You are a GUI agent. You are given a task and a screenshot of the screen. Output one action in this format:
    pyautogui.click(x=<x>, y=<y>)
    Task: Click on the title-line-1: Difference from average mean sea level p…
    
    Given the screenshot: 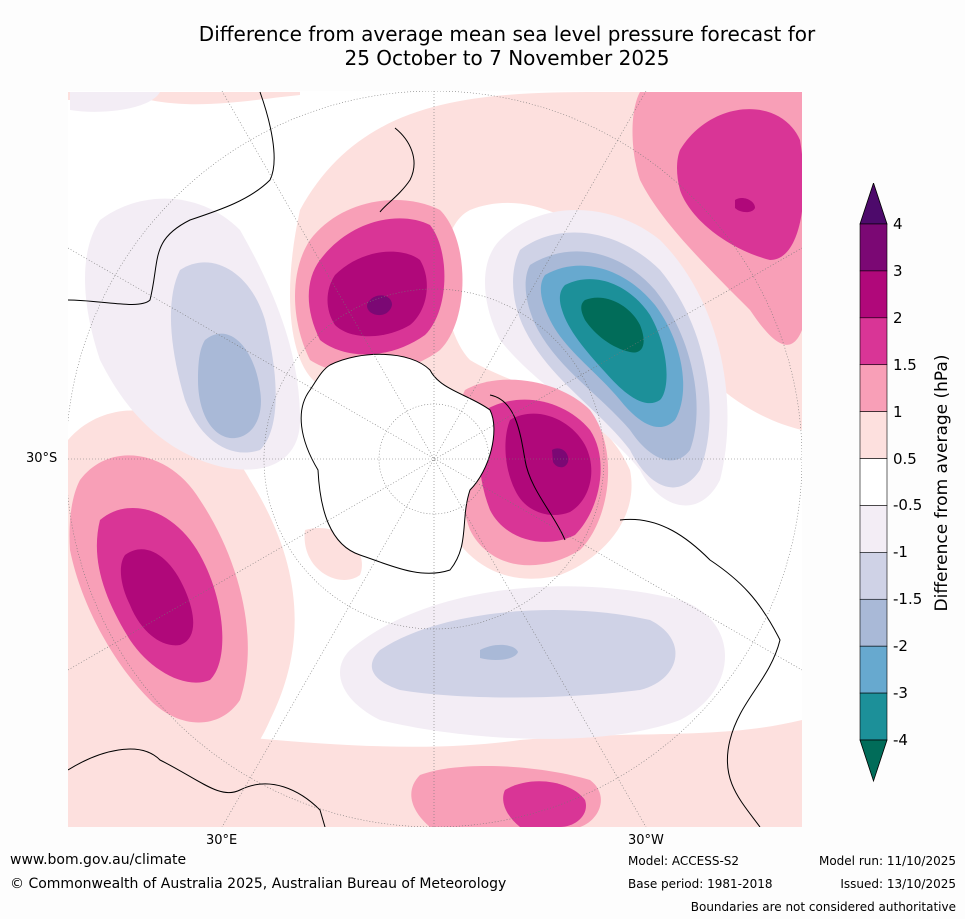 What is the action you would take?
    pyautogui.click(x=507, y=34)
    